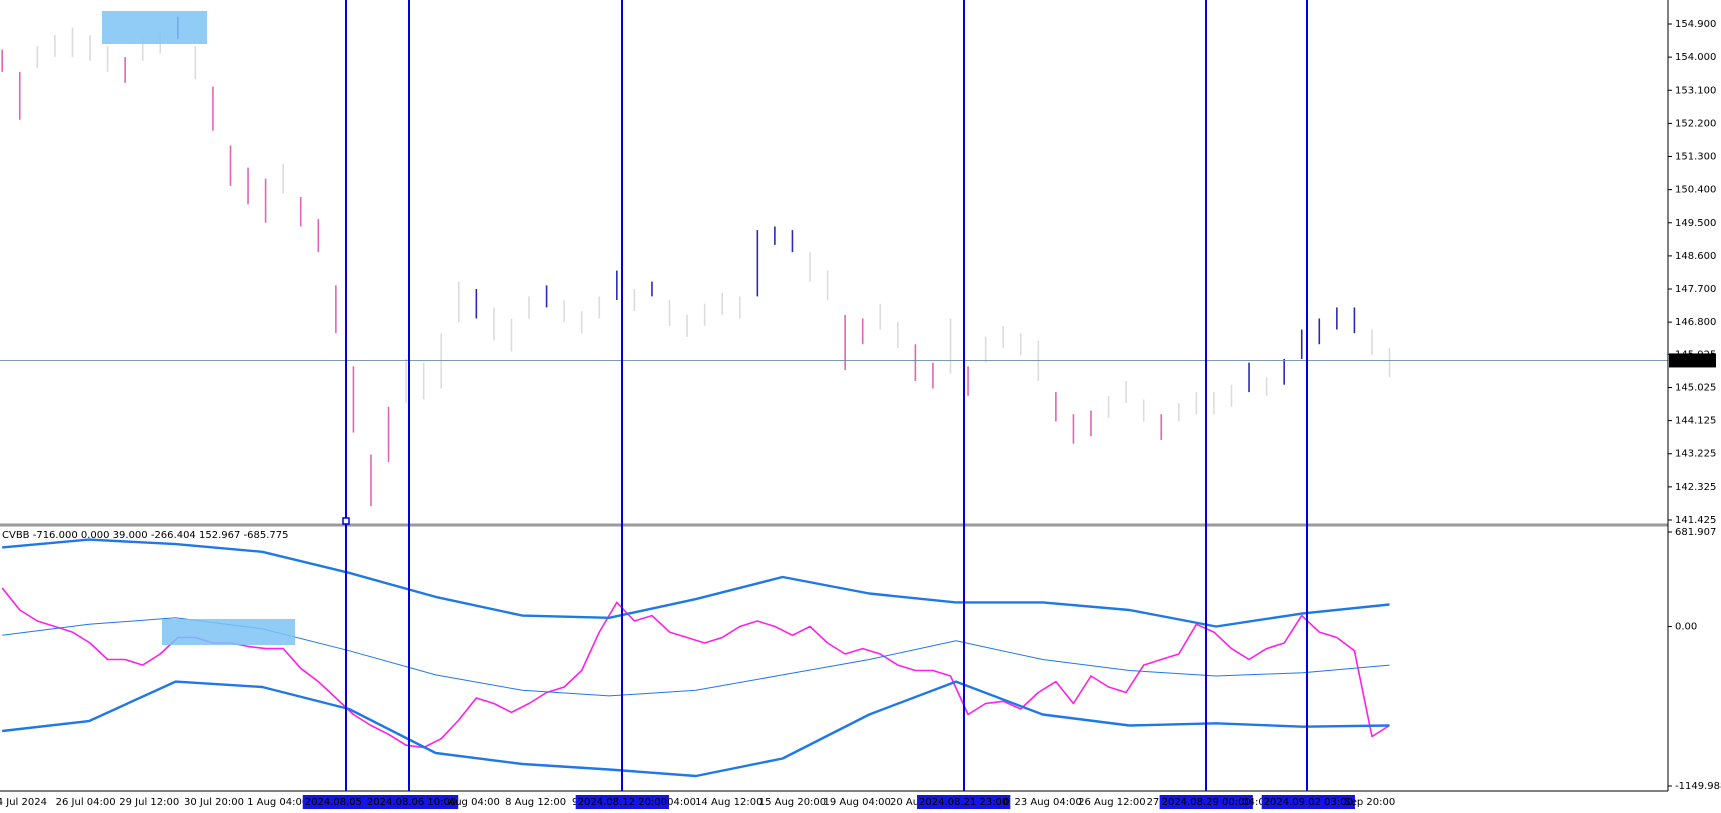 The image size is (1721, 813). What do you see at coordinates (792, 802) in the screenshot?
I see `x-tick-label: 15 Aug 20:00` at bounding box center [792, 802].